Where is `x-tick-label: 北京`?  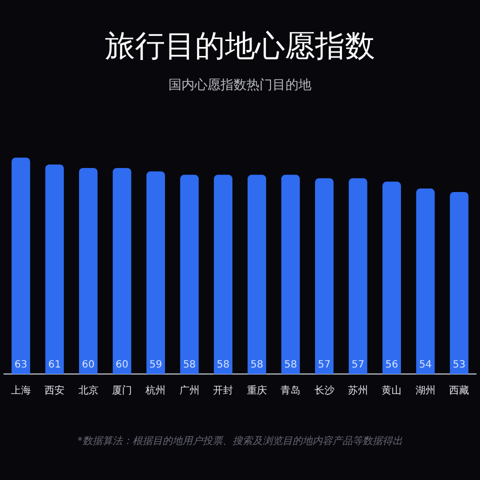
x-tick-label: 北京 is located at coordinates (88, 390).